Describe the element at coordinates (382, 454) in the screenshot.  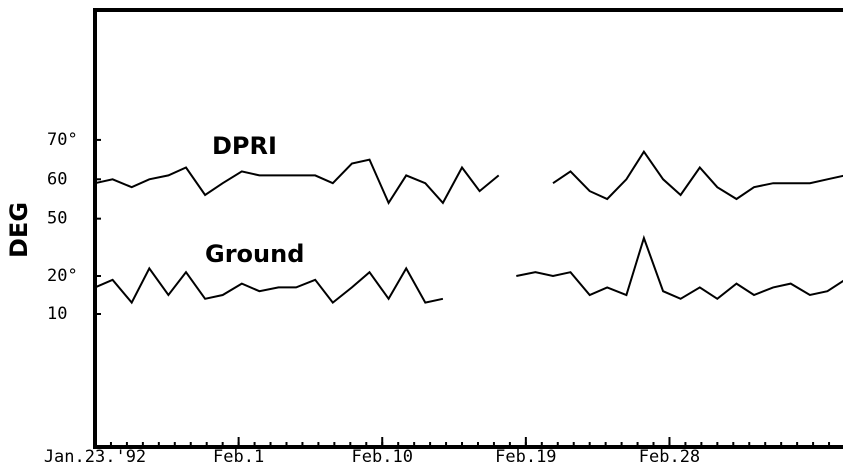
I see `x-tick-label: Feb.10` at that location.